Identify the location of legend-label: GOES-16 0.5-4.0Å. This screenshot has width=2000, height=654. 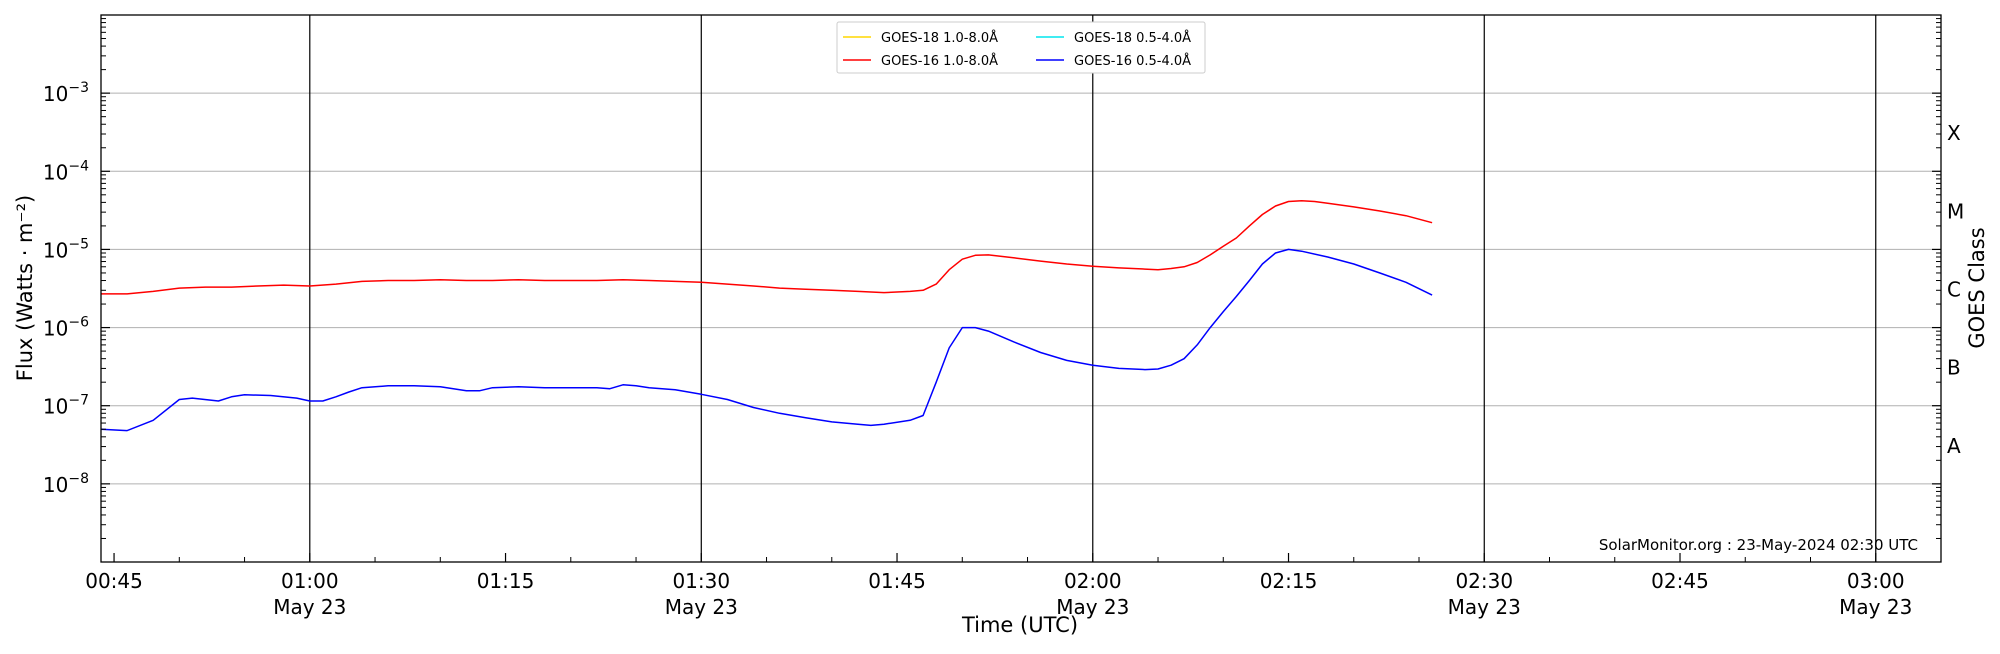
(1132, 61).